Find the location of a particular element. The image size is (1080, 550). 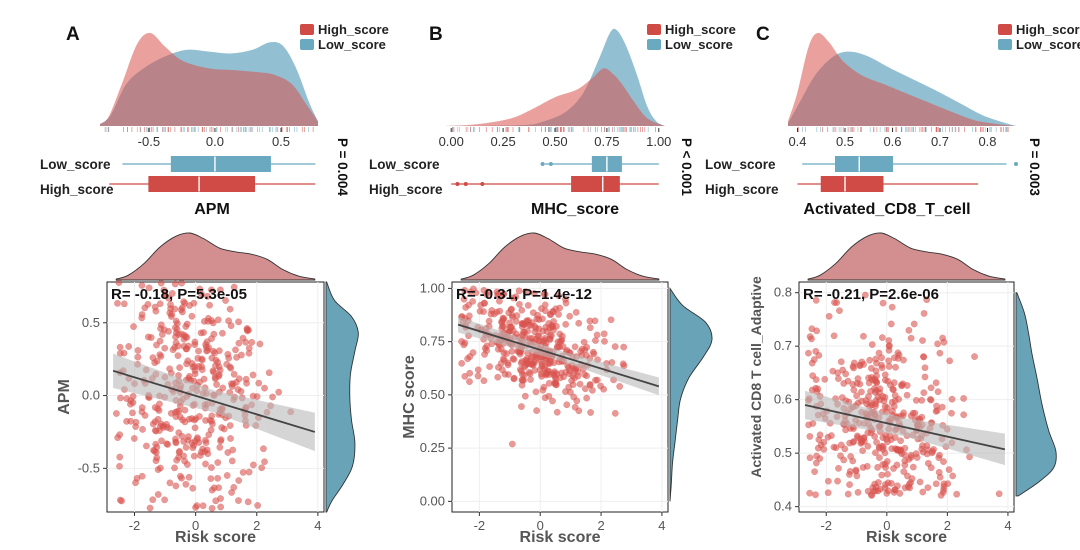

legend-swatch-low is located at coordinates (654, 44).